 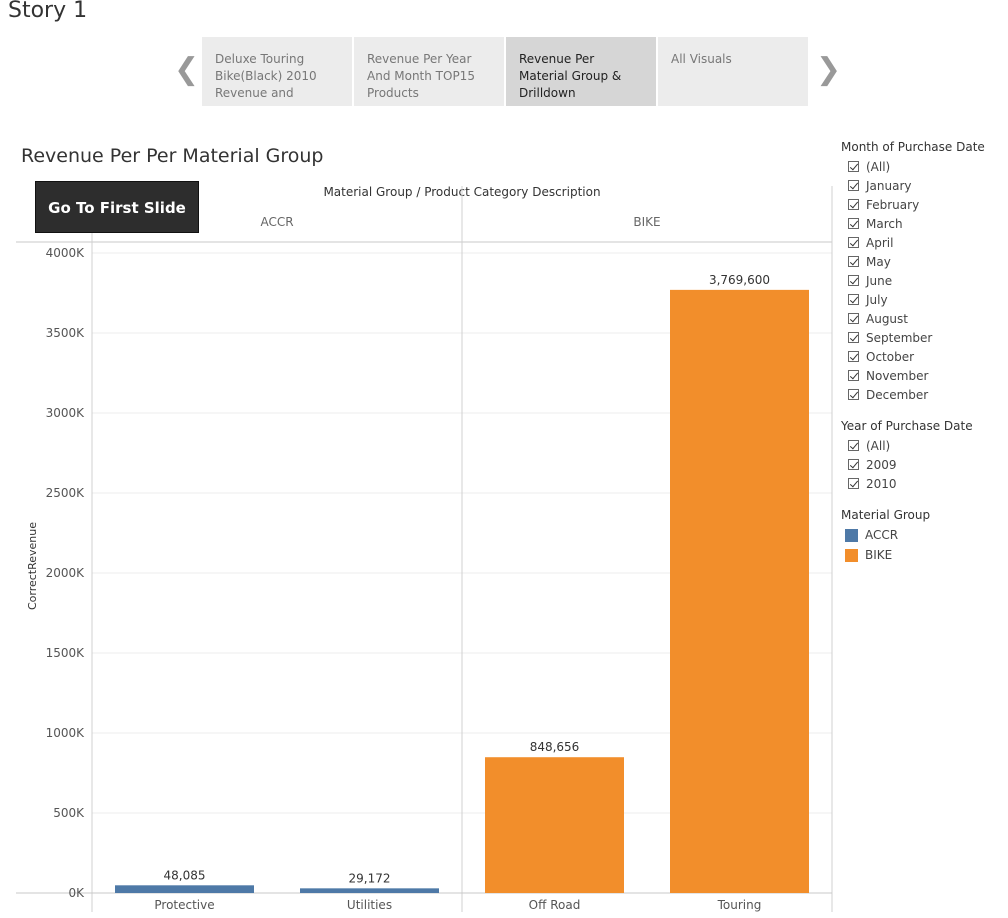 What do you see at coordinates (878, 261) in the screenshot?
I see `month-filter-label: May` at bounding box center [878, 261].